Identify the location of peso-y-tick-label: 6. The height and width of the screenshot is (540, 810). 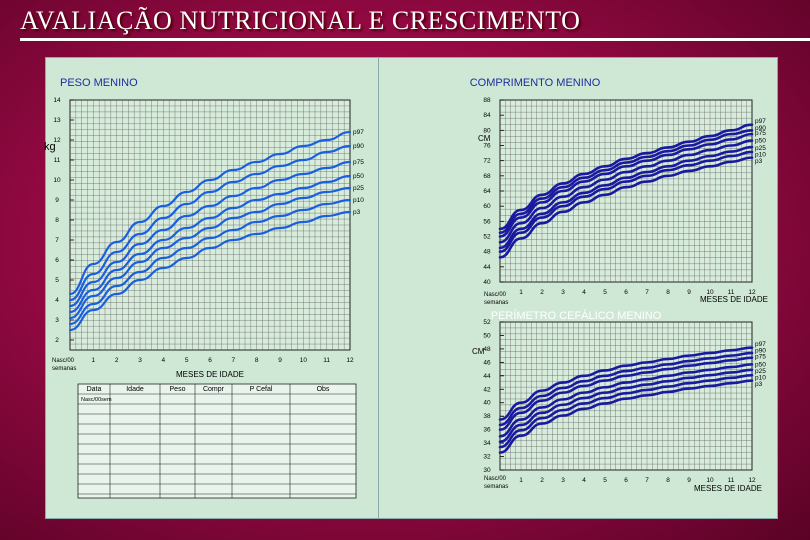
(57, 260).